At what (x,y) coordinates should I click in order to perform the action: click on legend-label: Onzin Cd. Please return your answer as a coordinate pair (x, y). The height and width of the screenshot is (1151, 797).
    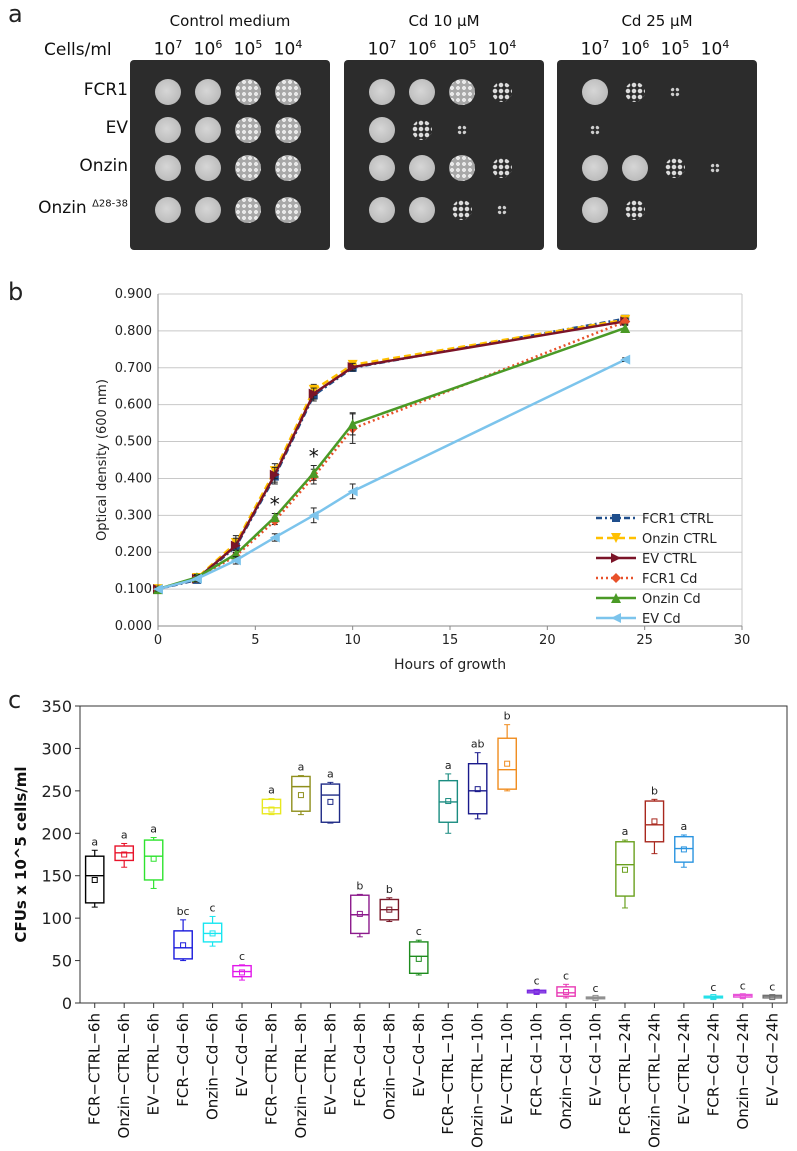
    Looking at the image, I should click on (671, 599).